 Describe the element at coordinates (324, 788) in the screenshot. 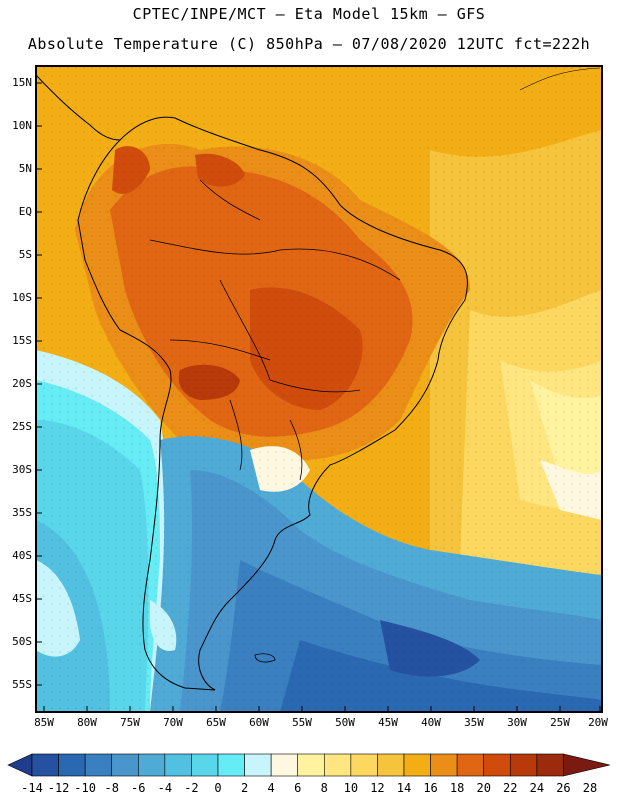

I see `colorbar-tick-label: 8` at that location.